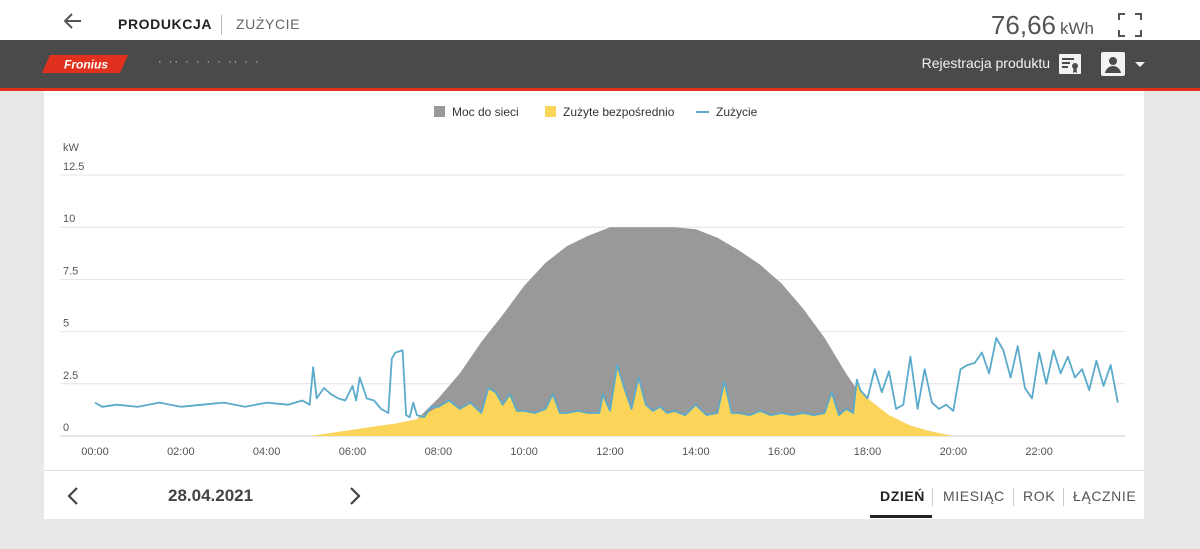 This screenshot has height=549, width=1200. I want to click on fronius-logo-text: Fronius, so click(86, 65).